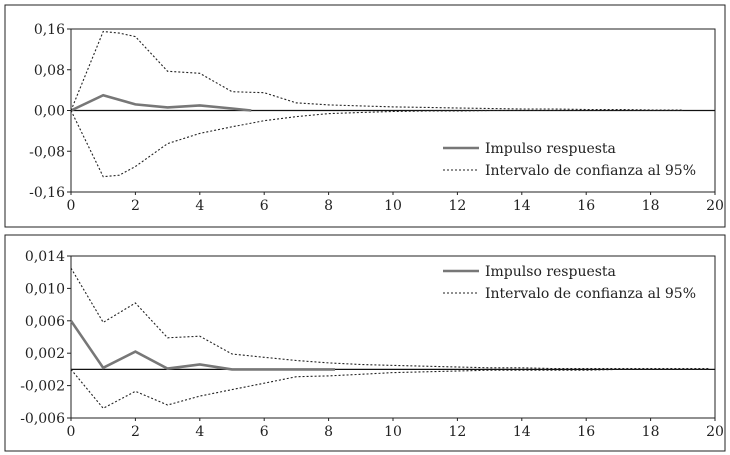  I want to click on y-tick-label: 0,006, so click(45, 322).